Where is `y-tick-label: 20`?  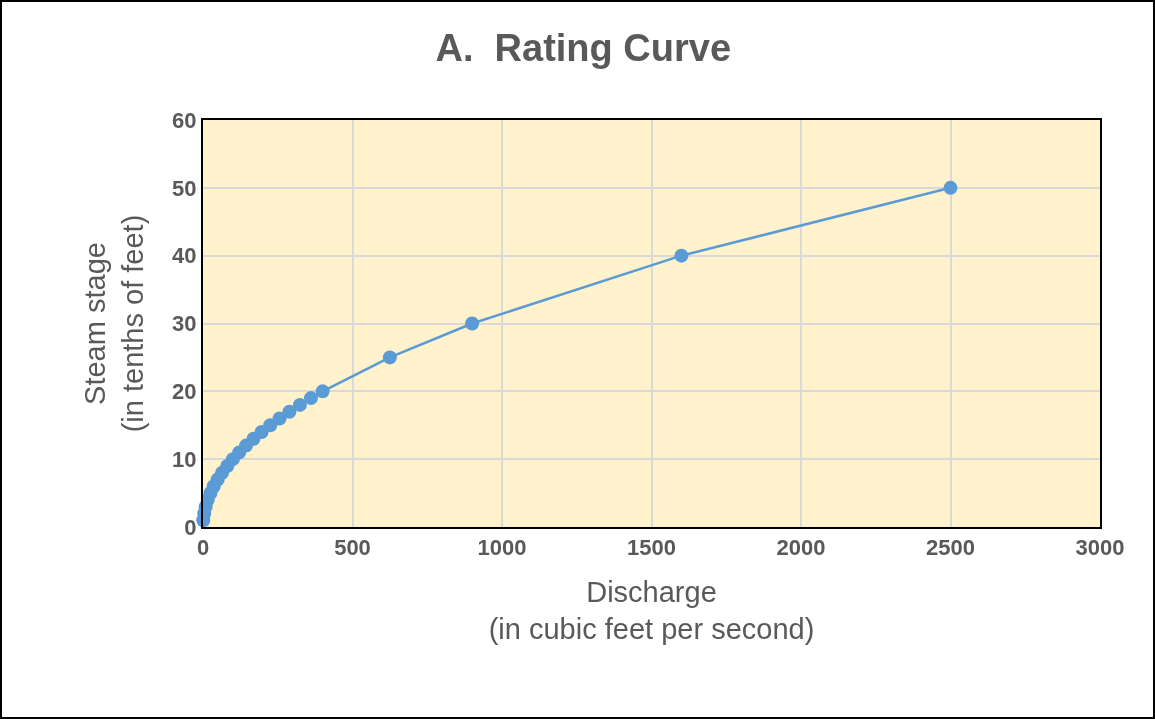
y-tick-label: 20 is located at coordinates (184, 392).